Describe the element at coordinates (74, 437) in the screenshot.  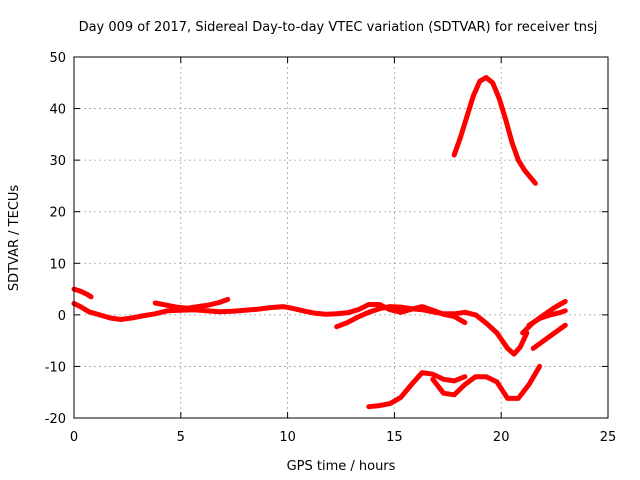
I see `x-tick-label: 0` at that location.